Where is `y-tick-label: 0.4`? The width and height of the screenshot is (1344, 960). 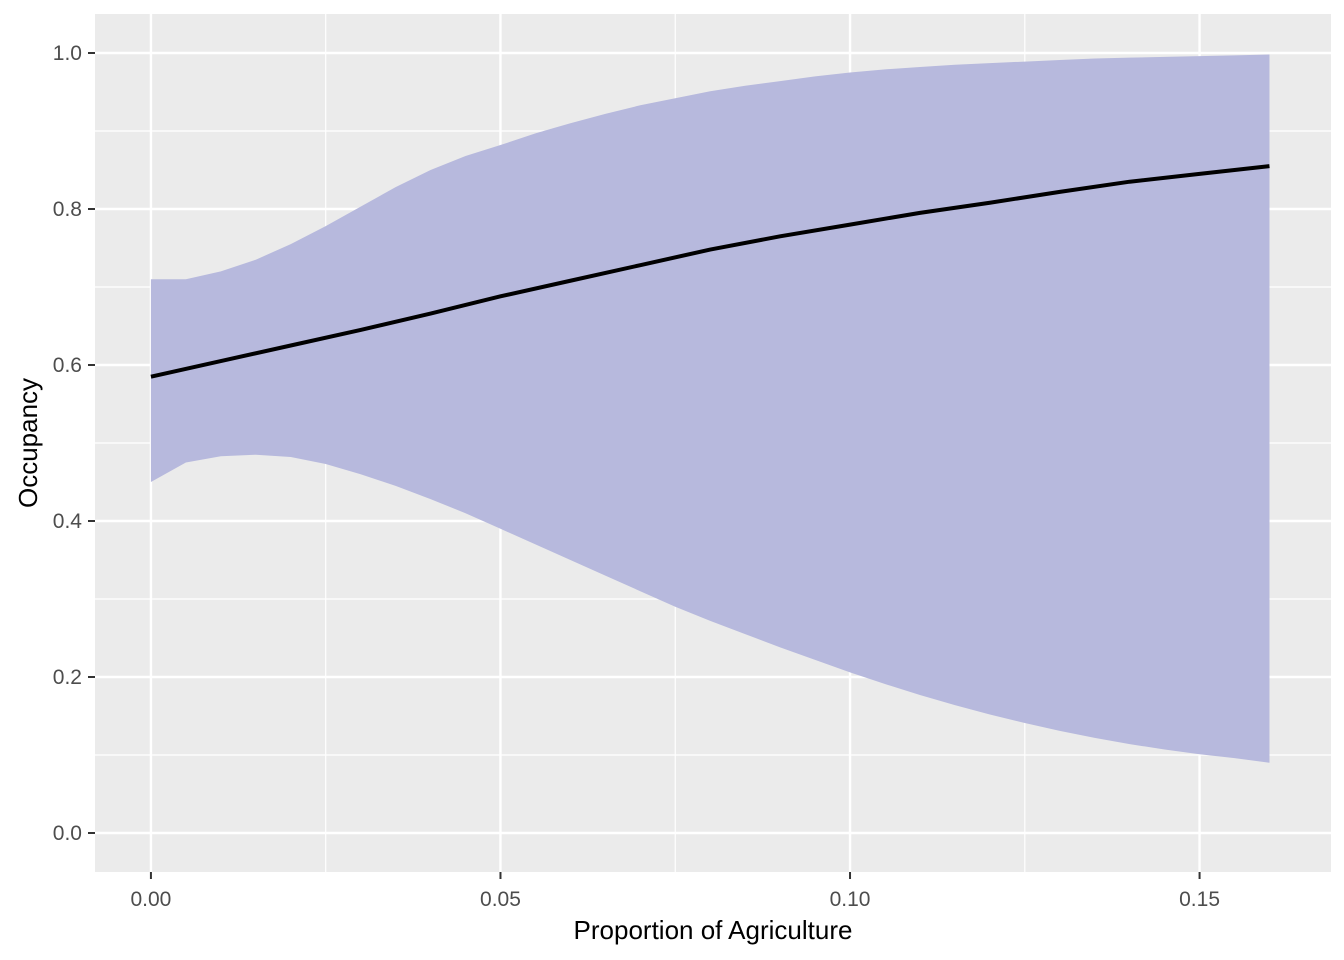 y-tick-label: 0.4 is located at coordinates (68, 521).